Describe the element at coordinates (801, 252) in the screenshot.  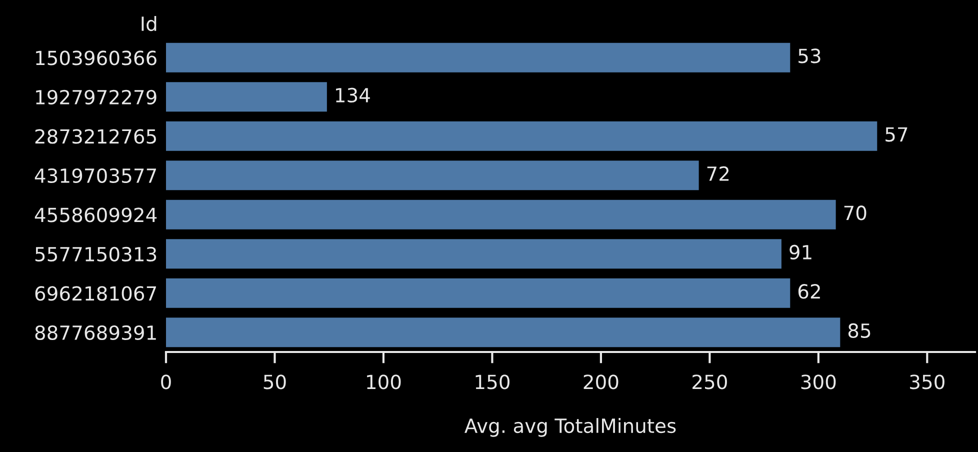
I see `annotation: 91` at that location.